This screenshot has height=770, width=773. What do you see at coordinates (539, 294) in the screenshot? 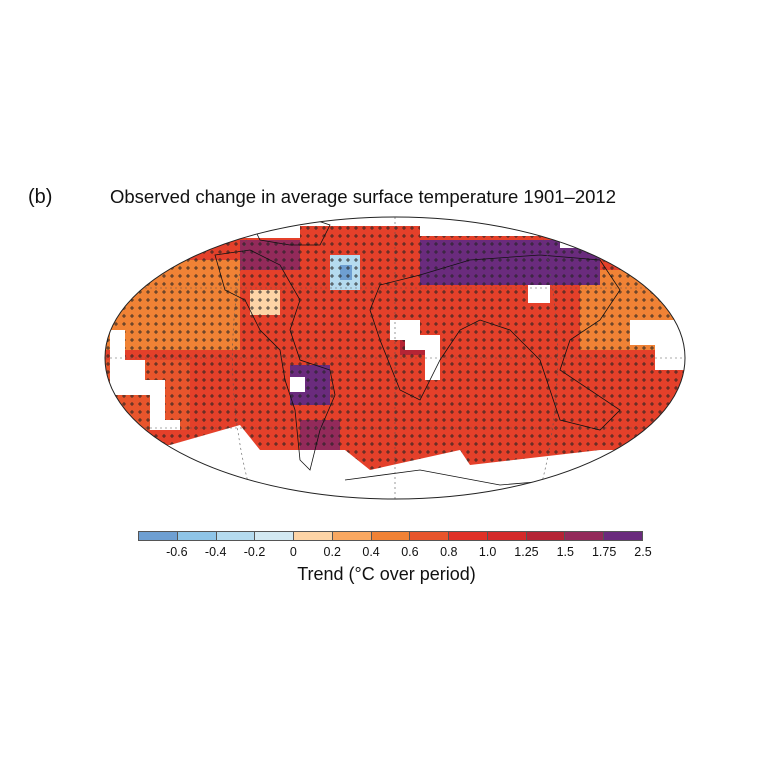
I see `asia-missing-data` at bounding box center [539, 294].